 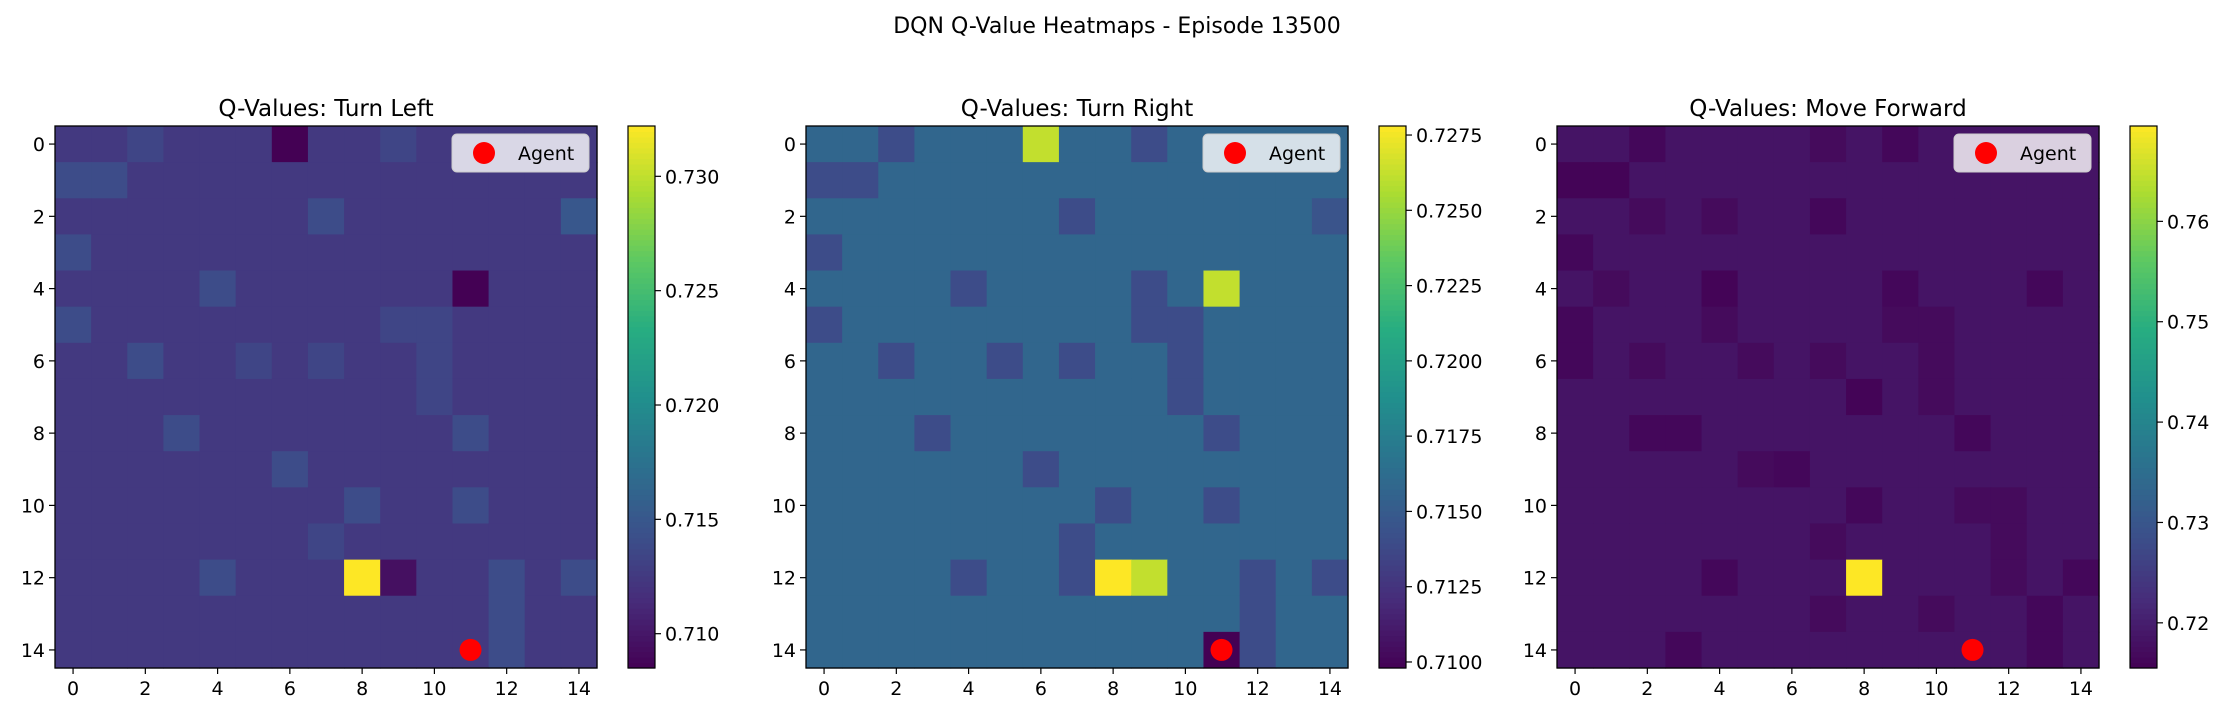 What do you see at coordinates (484, 153) in the screenshot?
I see `legend-agent-marker` at bounding box center [484, 153].